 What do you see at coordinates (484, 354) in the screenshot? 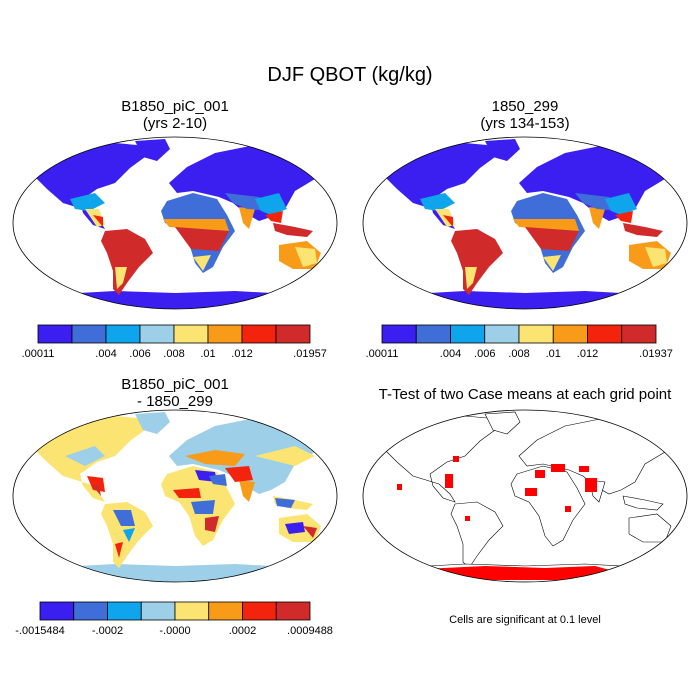
I see `colorbar-2-label-3: .006` at bounding box center [484, 354].